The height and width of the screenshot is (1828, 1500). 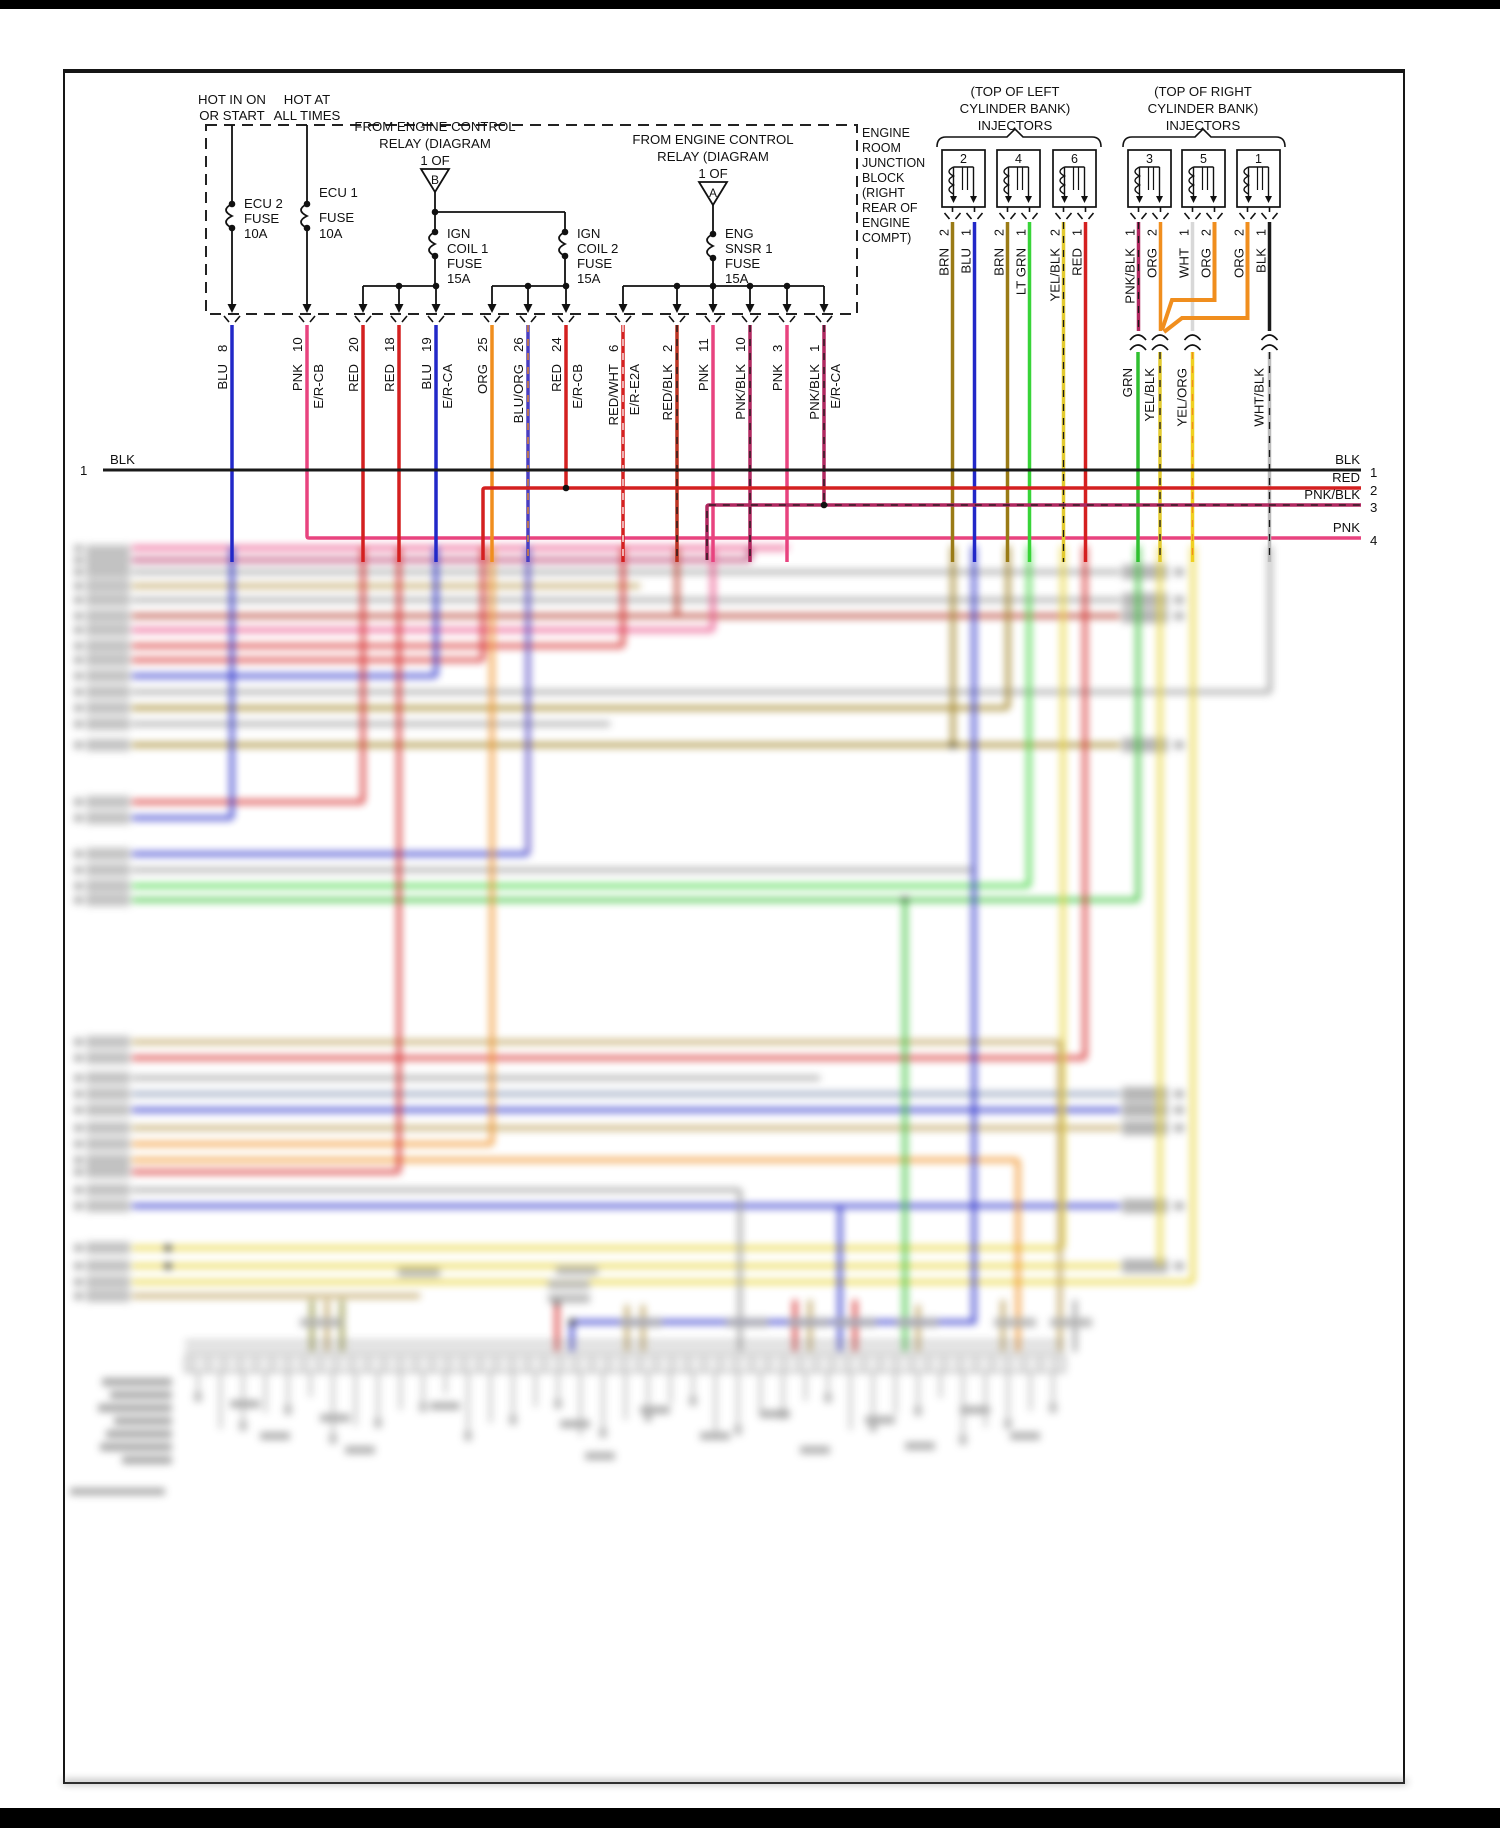 I want to click on supply-label: OR START, so click(x=231, y=115).